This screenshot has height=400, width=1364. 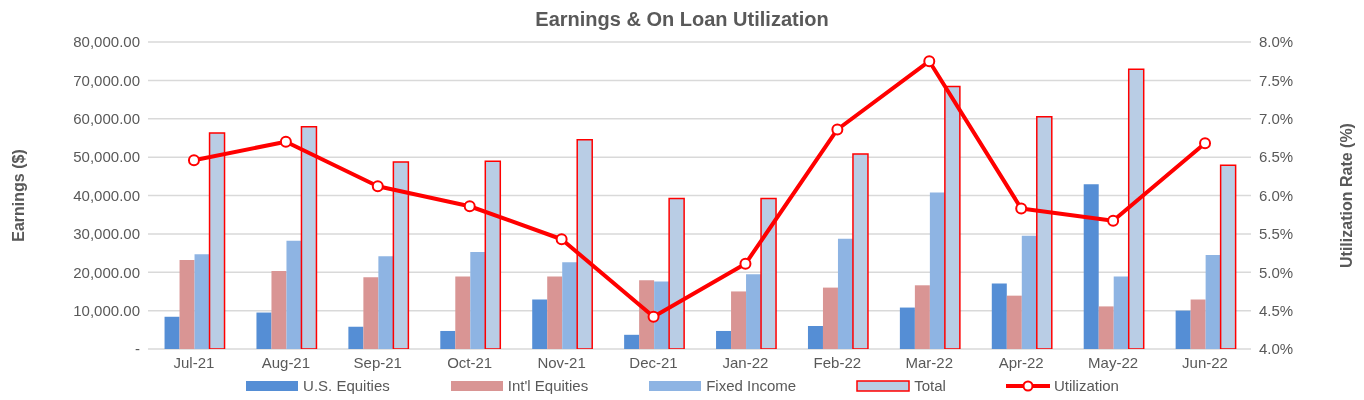 I want to click on x-tick-label: Aug-21, so click(x=286, y=362).